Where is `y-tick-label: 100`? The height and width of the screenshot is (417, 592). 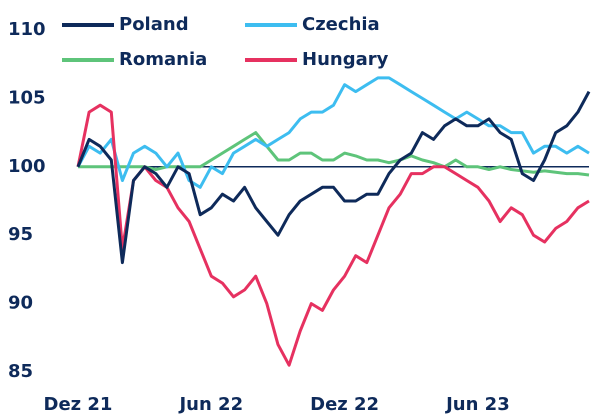 y-tick-label: 100 is located at coordinates (27, 166).